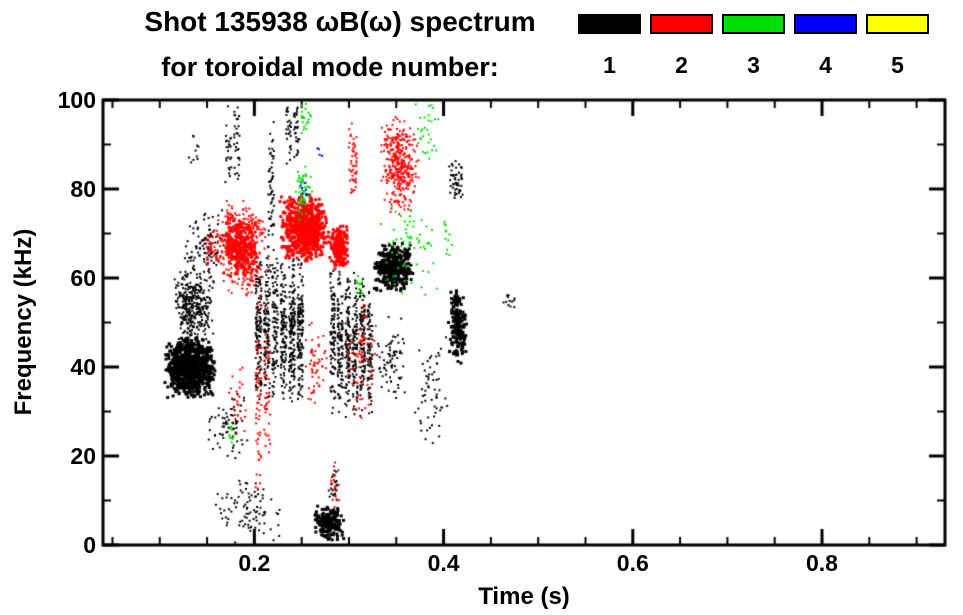 The image size is (963, 615). Describe the element at coordinates (83, 278) in the screenshot. I see `y-tick-label: 60` at that location.